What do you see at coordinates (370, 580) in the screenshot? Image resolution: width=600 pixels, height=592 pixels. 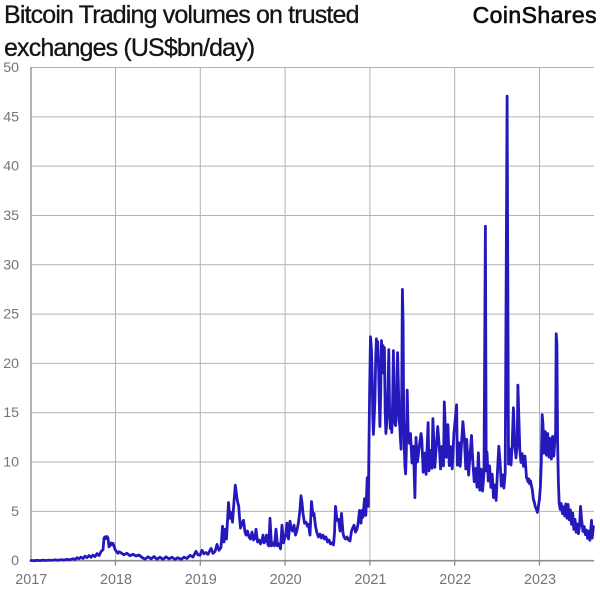 I see `svg-text: 2021` at bounding box center [370, 580].